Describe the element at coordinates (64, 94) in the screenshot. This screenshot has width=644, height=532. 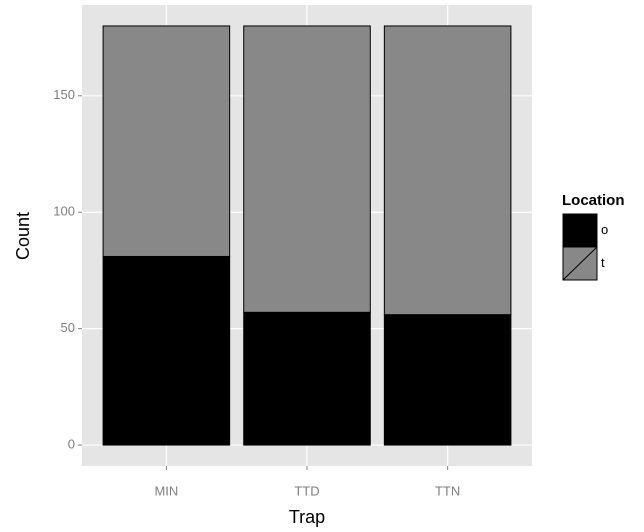
I see `y-tick-label: 150` at that location.